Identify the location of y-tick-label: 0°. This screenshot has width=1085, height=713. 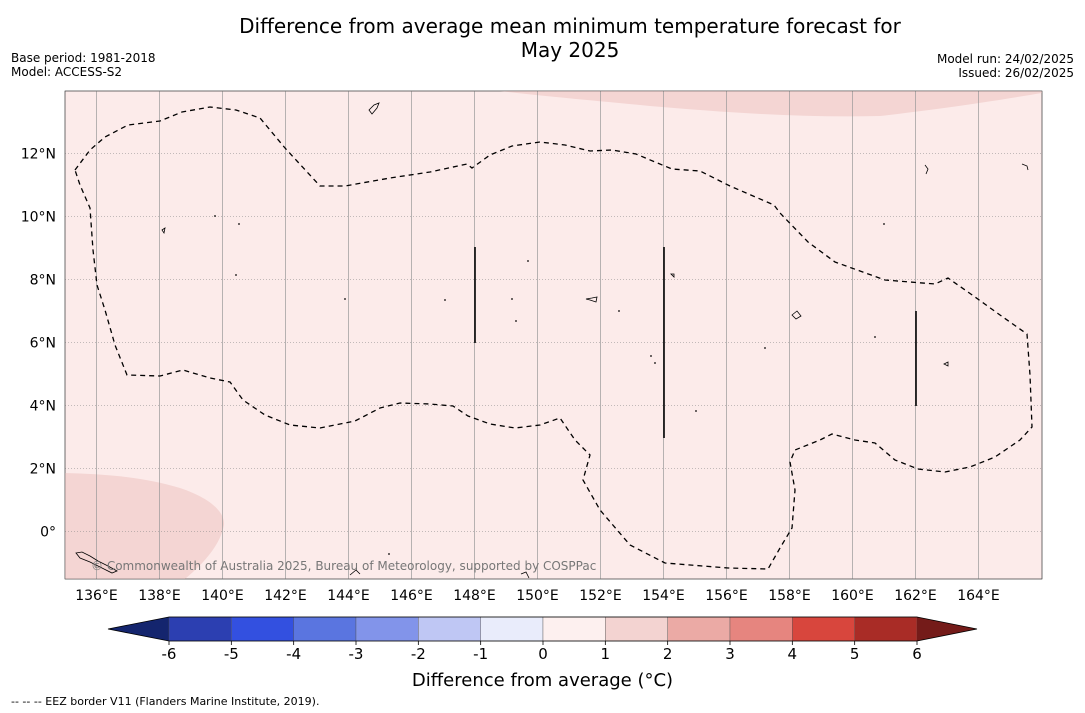
(48, 533).